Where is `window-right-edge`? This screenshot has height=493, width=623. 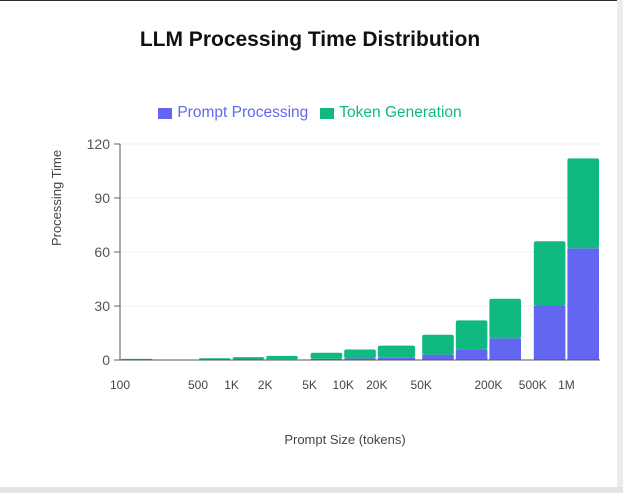 window-right-edge is located at coordinates (620, 246).